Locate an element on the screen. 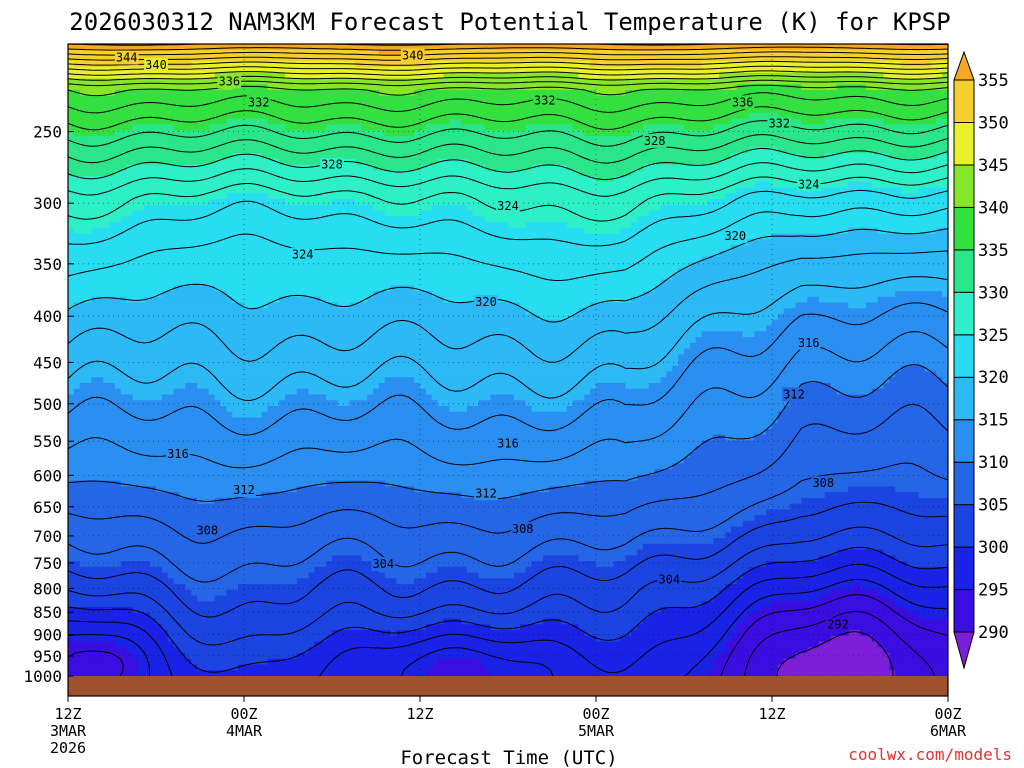  contour-label: 312 is located at coordinates (486, 493).